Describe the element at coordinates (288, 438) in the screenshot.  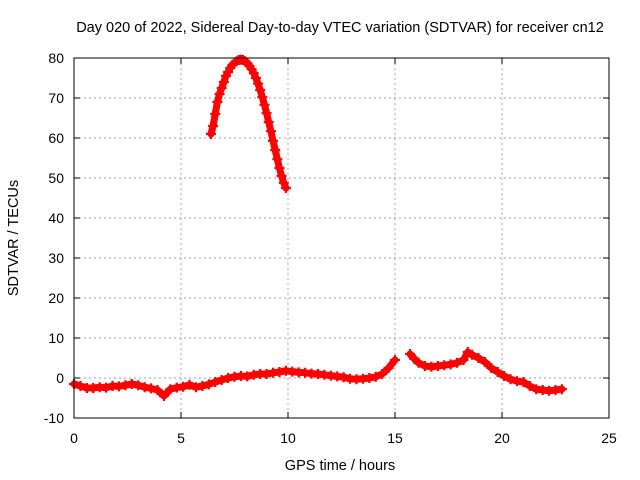
I see `x-tick-label: 10` at that location.